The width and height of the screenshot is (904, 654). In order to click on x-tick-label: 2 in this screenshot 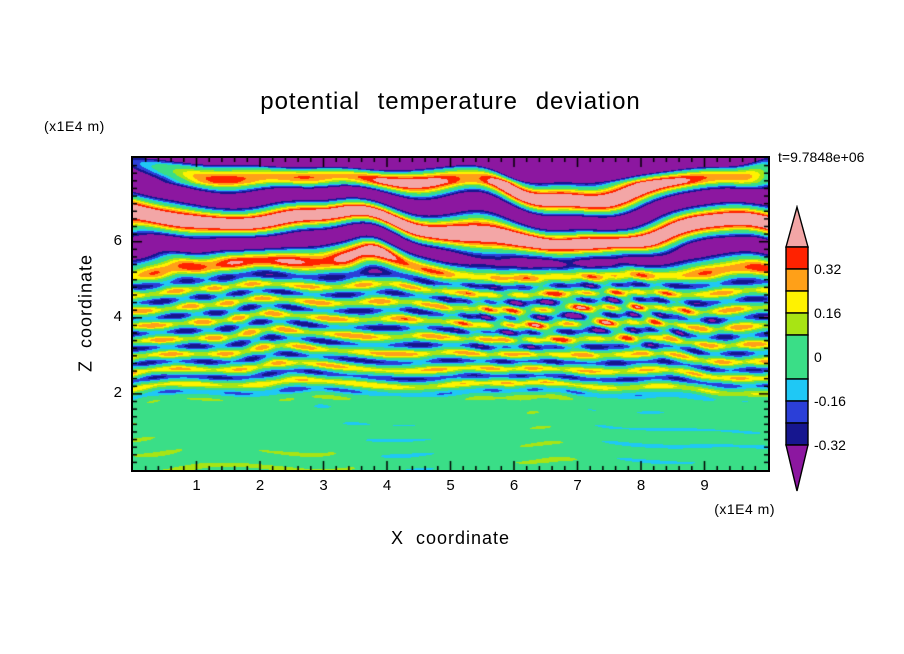, I will do `click(260, 485)`.